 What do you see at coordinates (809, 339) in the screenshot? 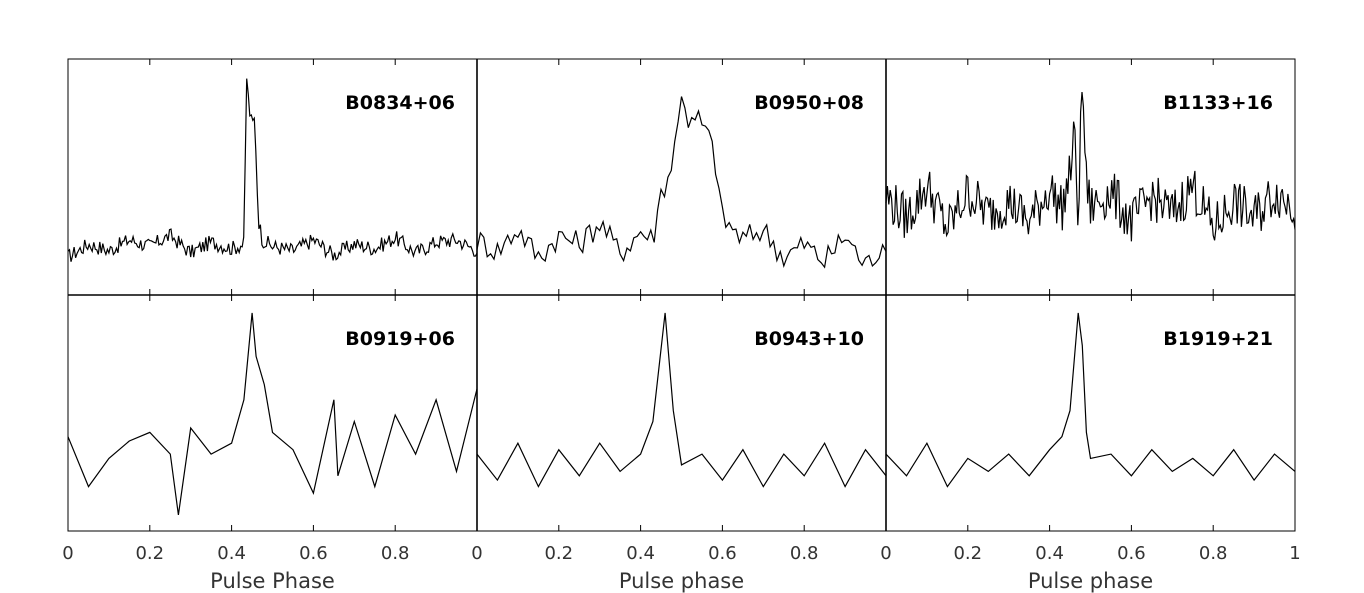
I see `pulsar-name-label: B0943+10` at bounding box center [809, 339].